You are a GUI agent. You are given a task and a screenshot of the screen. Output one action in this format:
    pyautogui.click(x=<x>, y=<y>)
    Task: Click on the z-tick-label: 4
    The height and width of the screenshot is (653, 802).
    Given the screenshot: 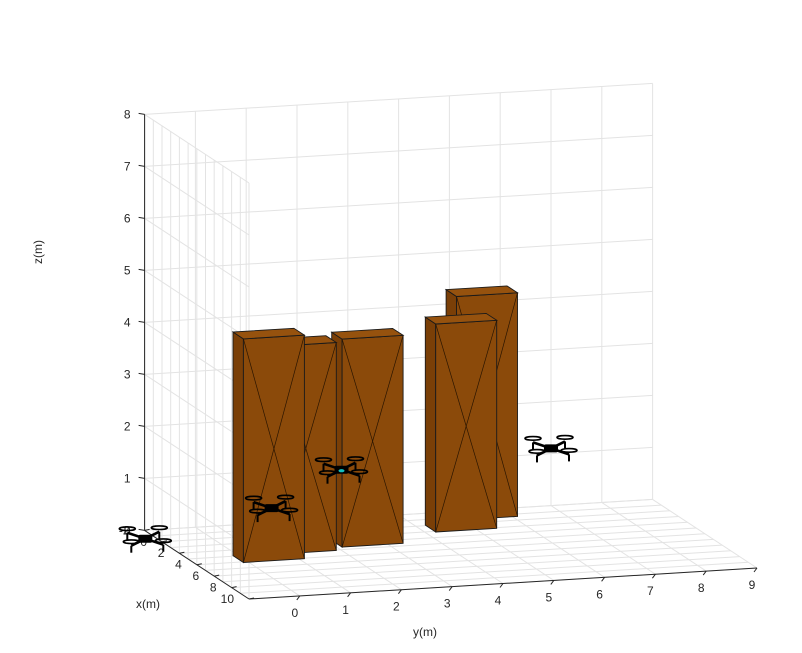 What is the action you would take?
    pyautogui.click(x=127, y=322)
    